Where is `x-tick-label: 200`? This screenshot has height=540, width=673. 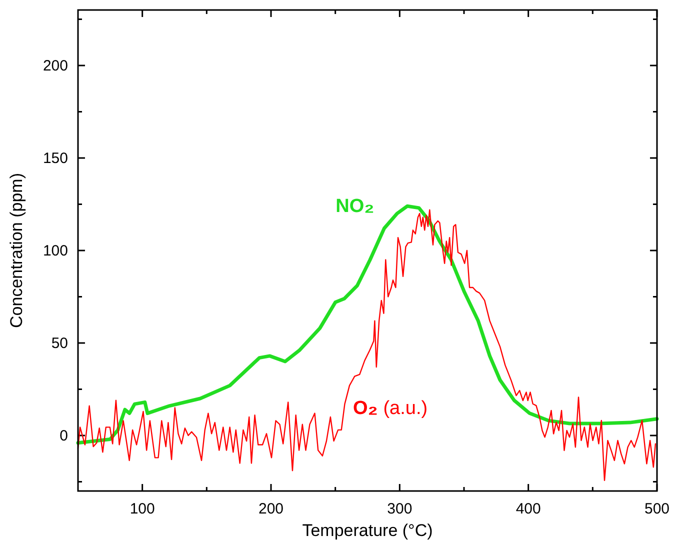 x-tick-label: 200 is located at coordinates (271, 509).